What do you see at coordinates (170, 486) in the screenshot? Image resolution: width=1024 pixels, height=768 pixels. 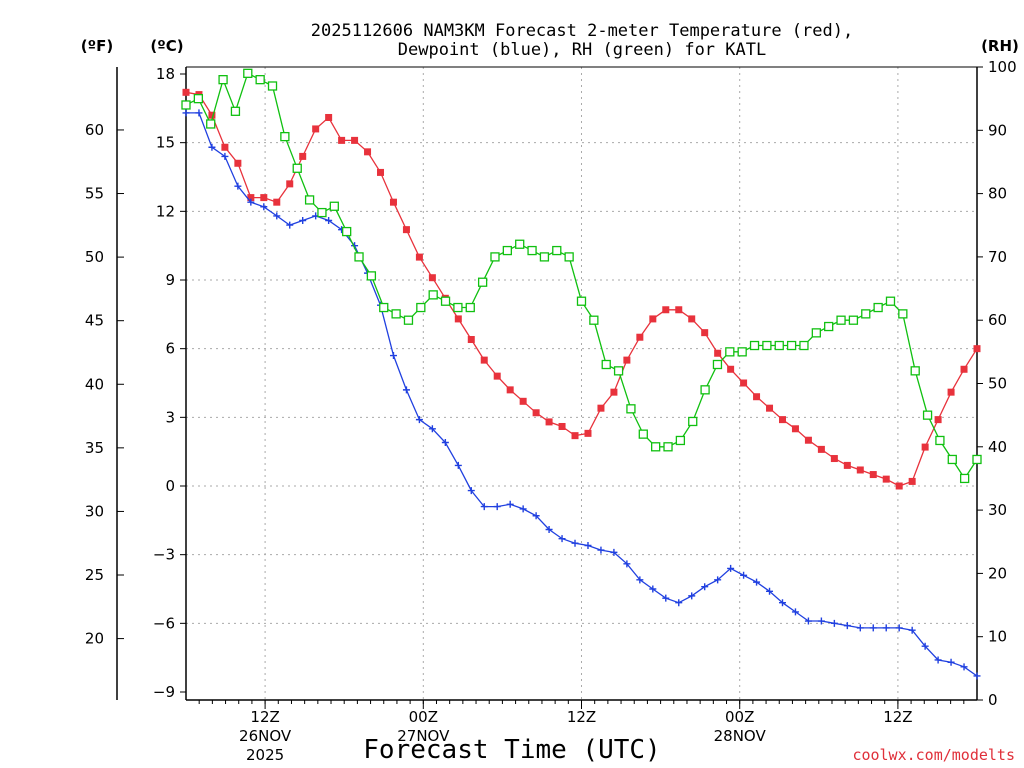 I see `celsius-tick-label: 0` at bounding box center [170, 486].